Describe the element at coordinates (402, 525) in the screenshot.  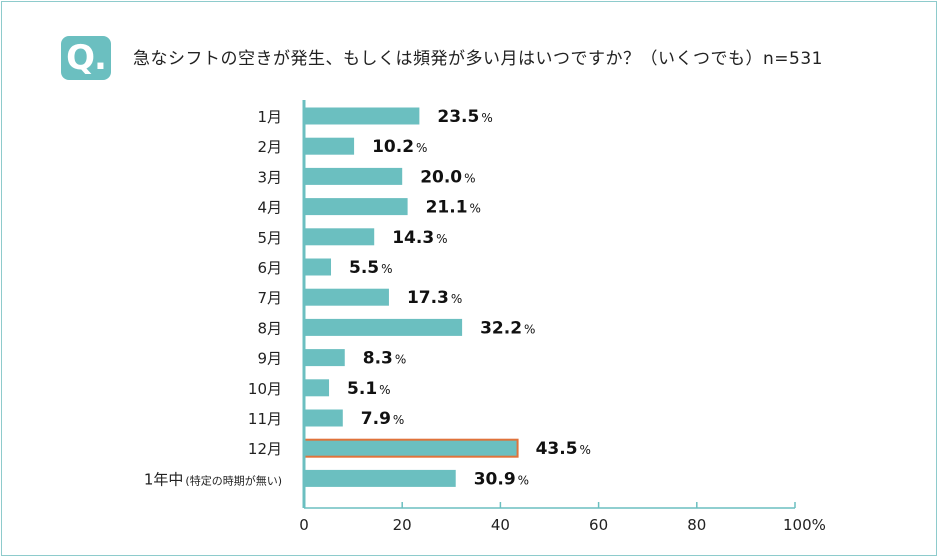
I see `x-tick-label-20: 20` at that location.